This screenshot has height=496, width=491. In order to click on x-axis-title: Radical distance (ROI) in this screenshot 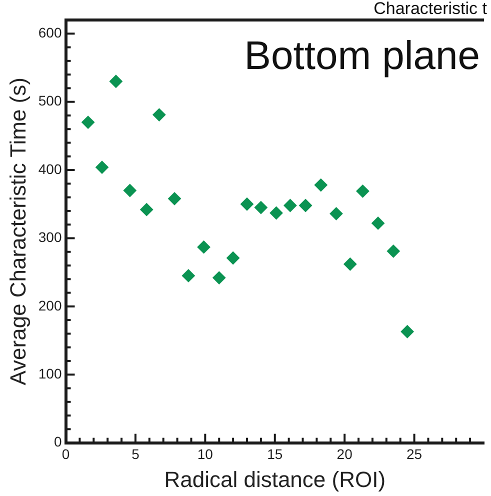, I will do `click(275, 479)`.